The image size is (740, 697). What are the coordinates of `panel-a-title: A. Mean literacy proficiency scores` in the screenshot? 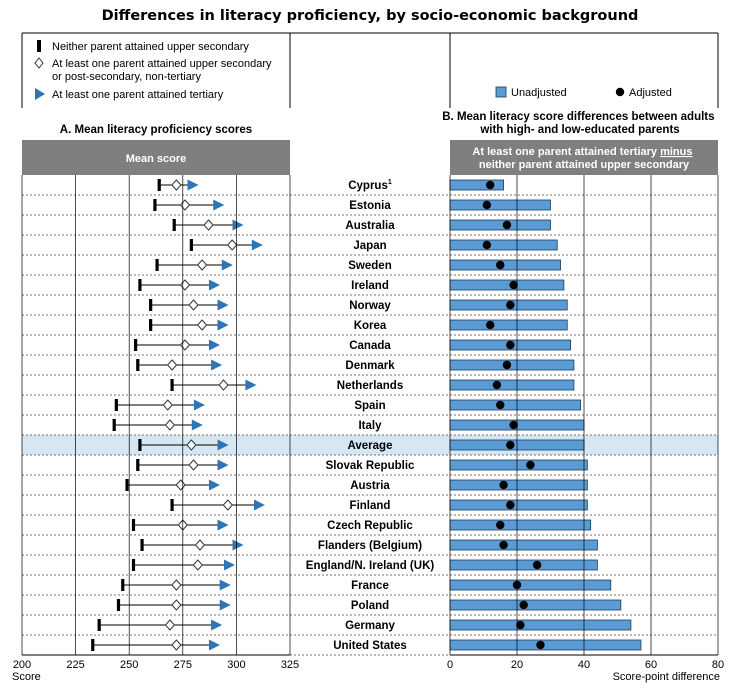 It's located at (156, 130).